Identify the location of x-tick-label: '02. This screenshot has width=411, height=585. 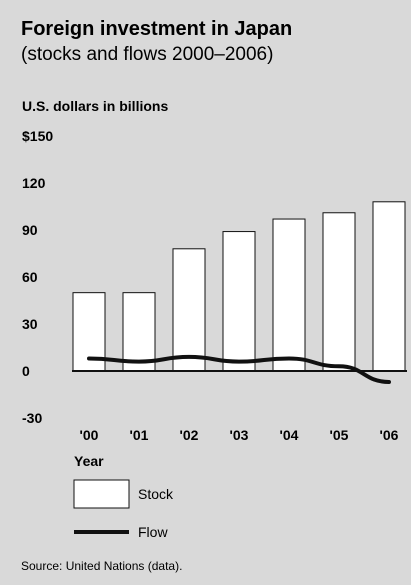
(189, 435).